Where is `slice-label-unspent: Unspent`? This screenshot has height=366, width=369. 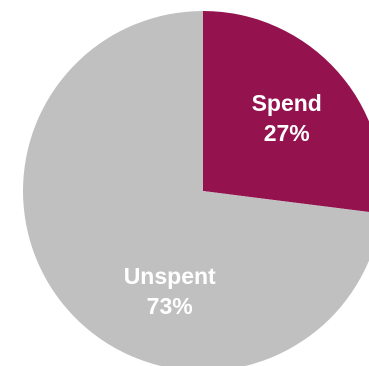
slice-label-unspent: Unspent is located at coordinates (170, 276).